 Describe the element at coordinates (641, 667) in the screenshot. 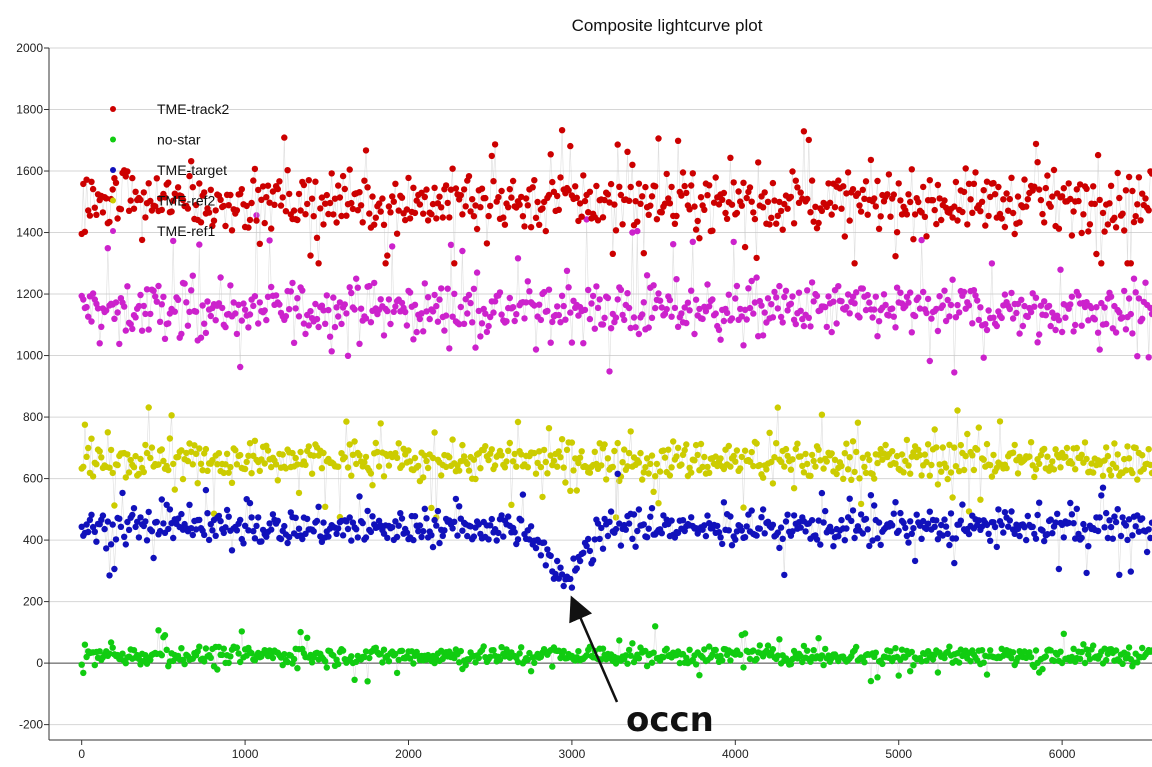

I see `annotation: occn` at that location.